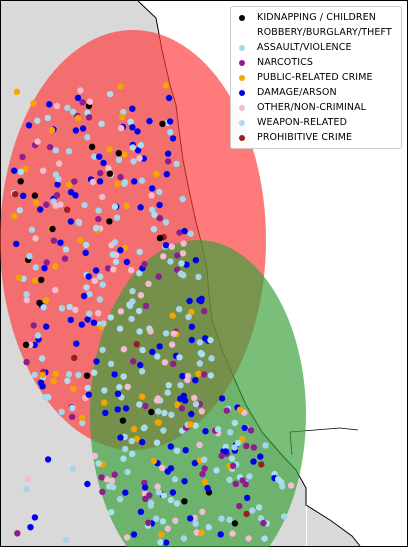  I want to click on legend-label: ASSAULT/VIOLENCE, so click(304, 47).